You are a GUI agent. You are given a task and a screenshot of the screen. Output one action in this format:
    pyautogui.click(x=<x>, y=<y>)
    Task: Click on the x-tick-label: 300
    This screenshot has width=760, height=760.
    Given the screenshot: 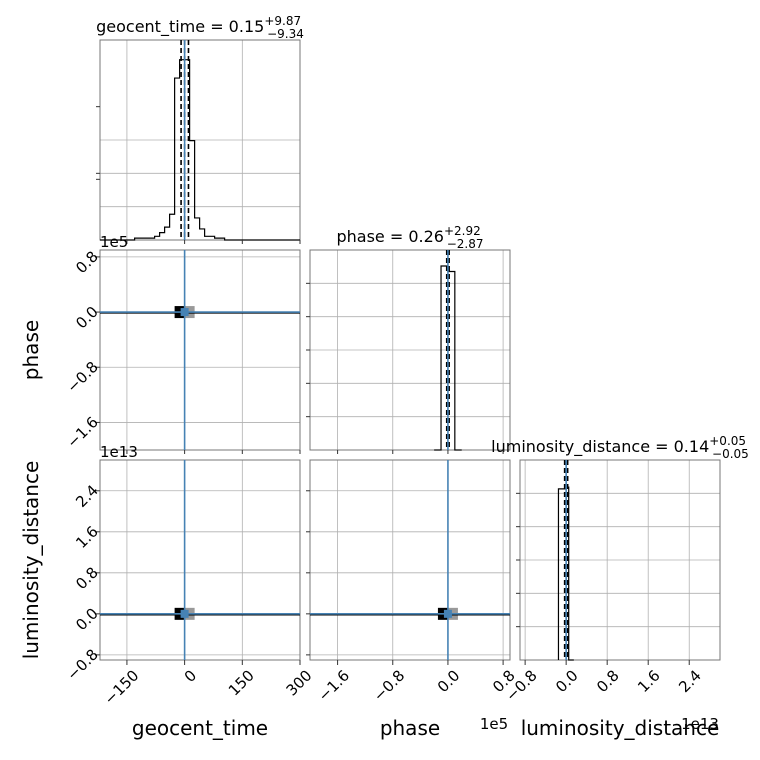 What is the action you would take?
    pyautogui.click(x=299, y=682)
    